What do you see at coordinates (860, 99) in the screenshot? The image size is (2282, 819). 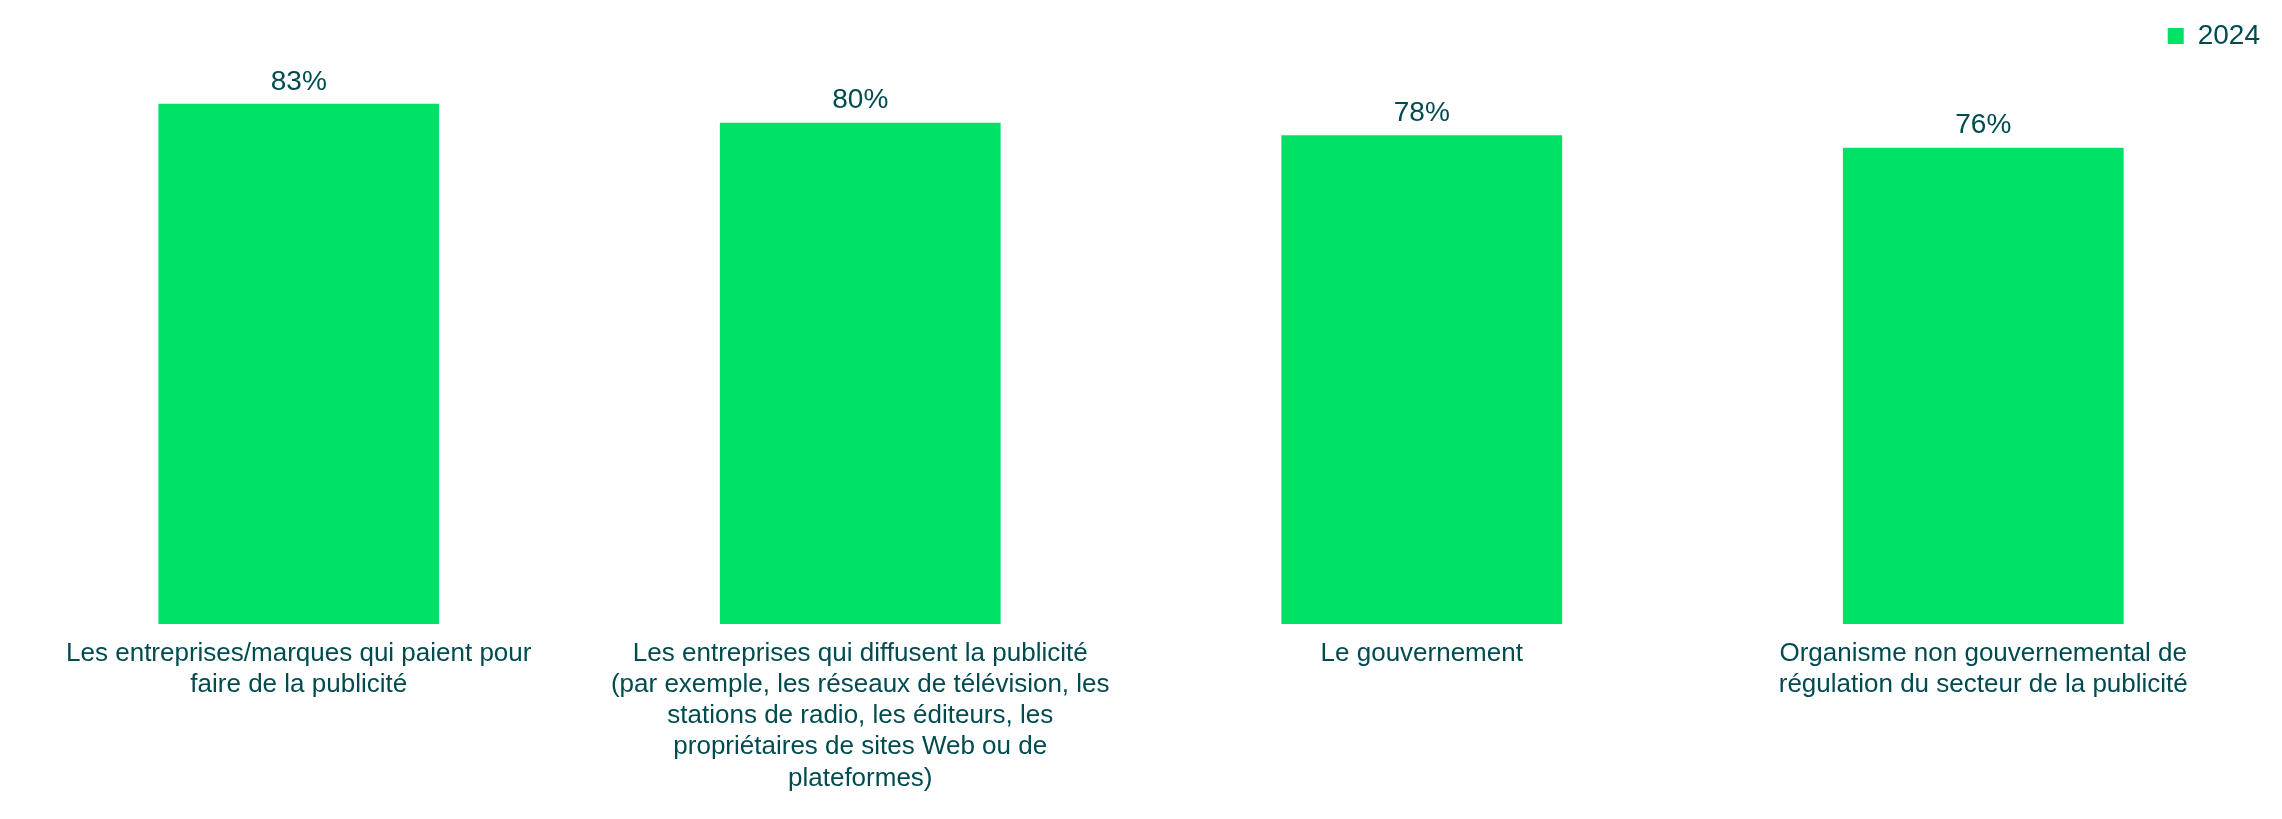 I see `data-label: 80%` at bounding box center [860, 99].